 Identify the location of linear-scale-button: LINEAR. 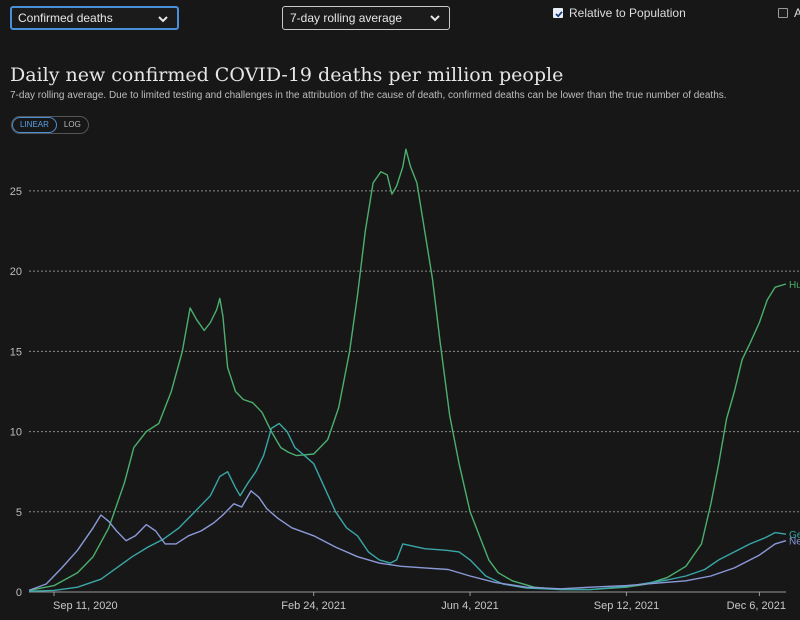
(34, 125).